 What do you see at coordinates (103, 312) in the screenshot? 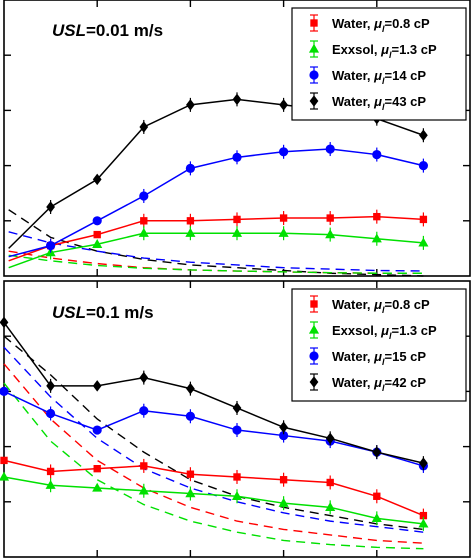
I see `bottom-panel-label: USL=0.1 m/s` at bounding box center [103, 312].